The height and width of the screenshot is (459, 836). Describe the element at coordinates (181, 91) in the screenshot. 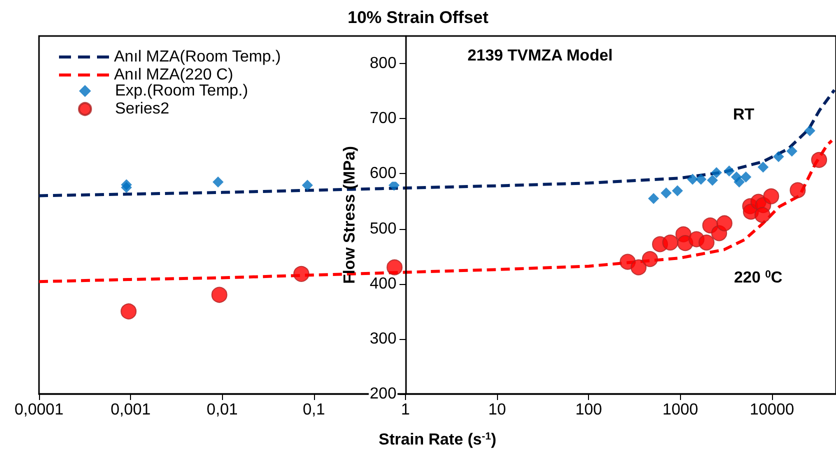

I see `legend-label: Exp.(Room Temp.)` at that location.